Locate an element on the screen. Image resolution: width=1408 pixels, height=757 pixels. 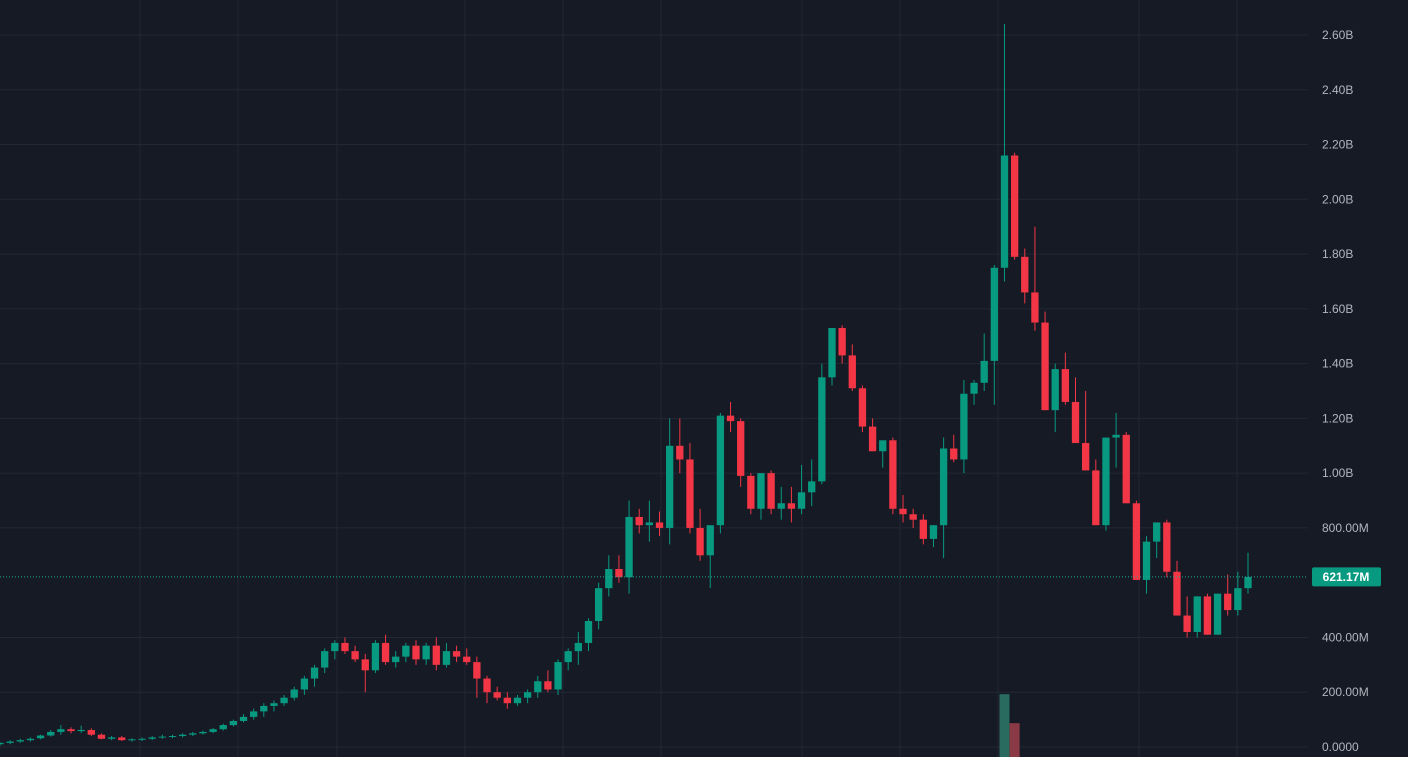
current-price-badge: 621.17M is located at coordinates (1346, 577).